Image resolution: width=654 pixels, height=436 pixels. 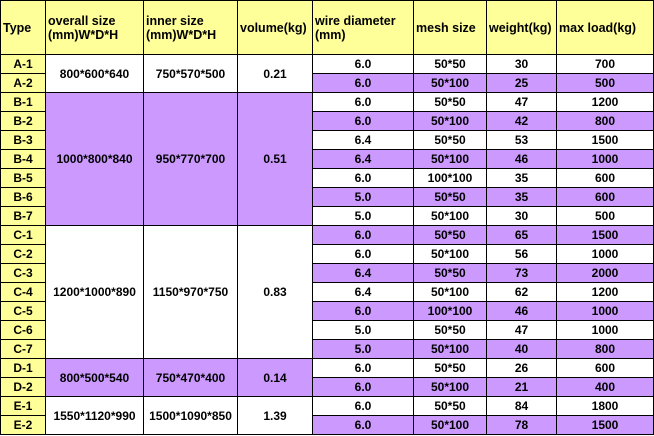 What do you see at coordinates (605, 197) in the screenshot?
I see `max-load-cell: 600` at bounding box center [605, 197].